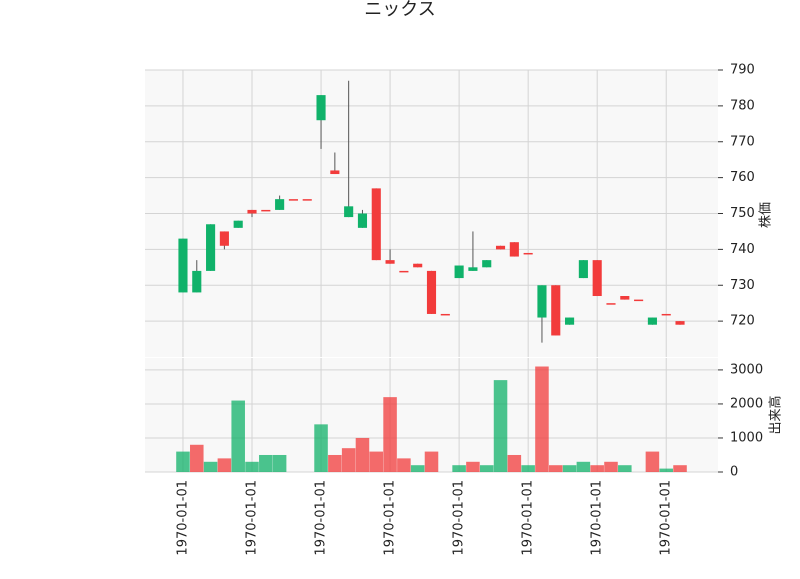  What do you see at coordinates (742, 70) in the screenshot?
I see `y-tick-label: 790` at bounding box center [742, 70].